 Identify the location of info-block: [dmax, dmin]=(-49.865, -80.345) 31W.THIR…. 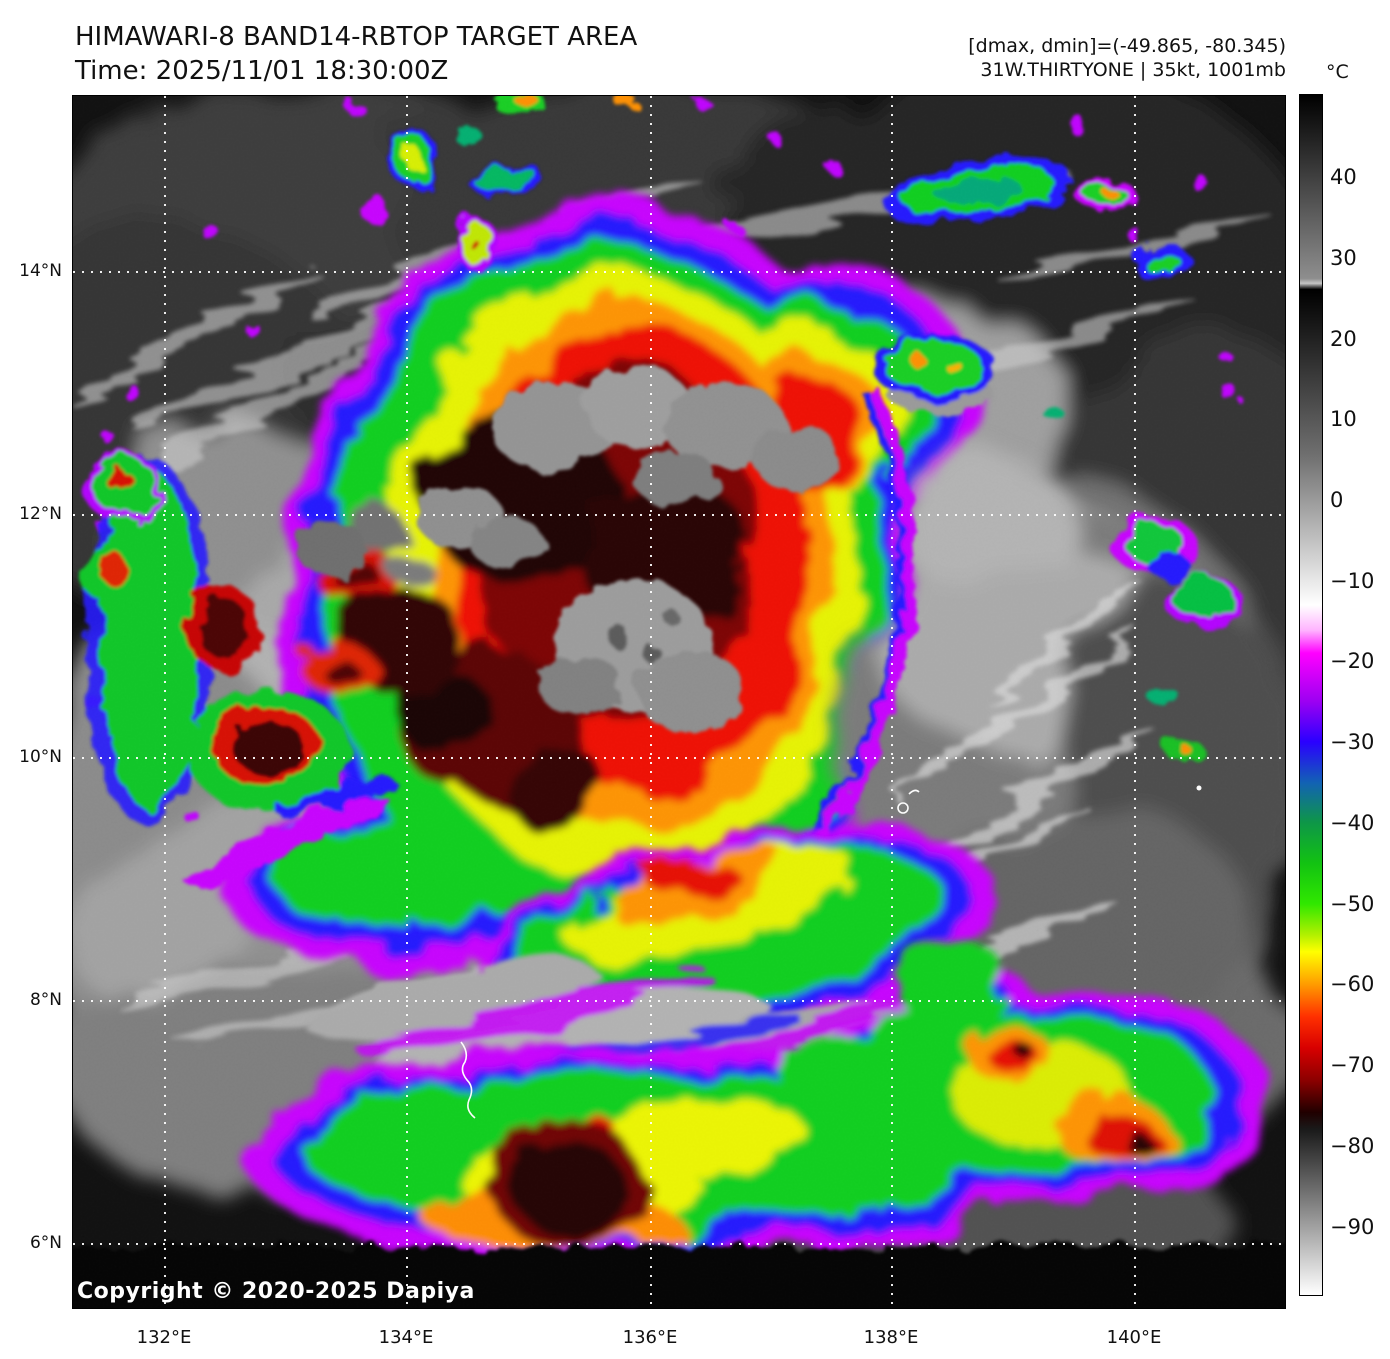
(1127, 58).